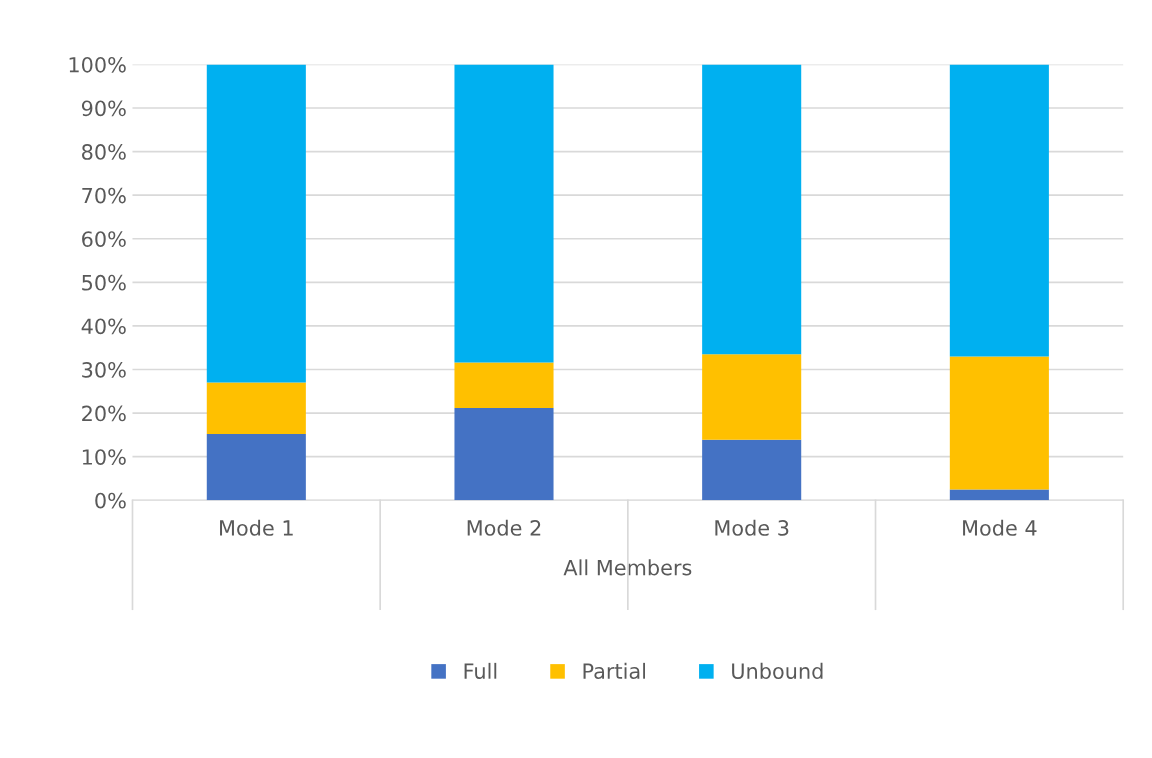 This screenshot has width=1152, height=758. What do you see at coordinates (97, 64) in the screenshot?
I see `y-tick-label: 100%` at bounding box center [97, 64].